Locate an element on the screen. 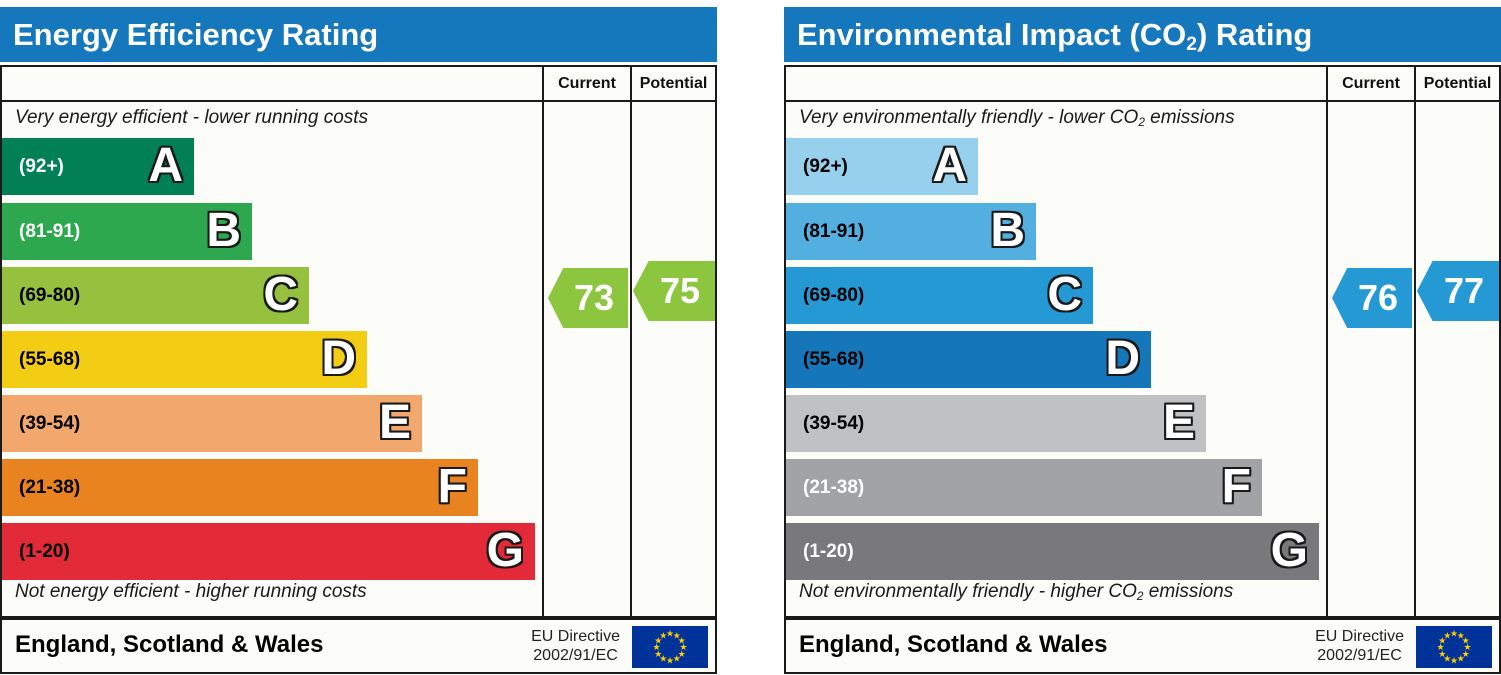 The width and height of the screenshot is (1501, 675). band-e: (39-54) E is located at coordinates (212, 423).